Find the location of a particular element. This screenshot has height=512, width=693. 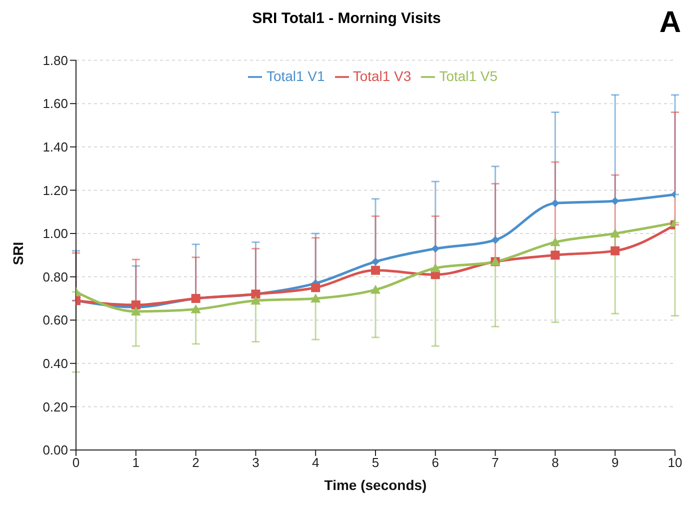

chart-title: SRI Total1 - Morning Visits is located at coordinates (346, 18).